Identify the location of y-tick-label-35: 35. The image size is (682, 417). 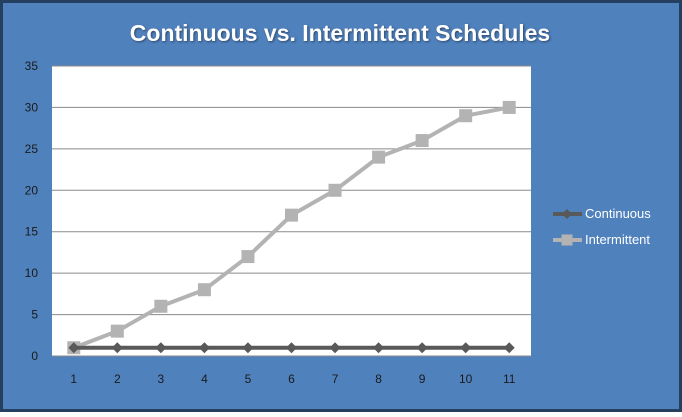
(32, 66).